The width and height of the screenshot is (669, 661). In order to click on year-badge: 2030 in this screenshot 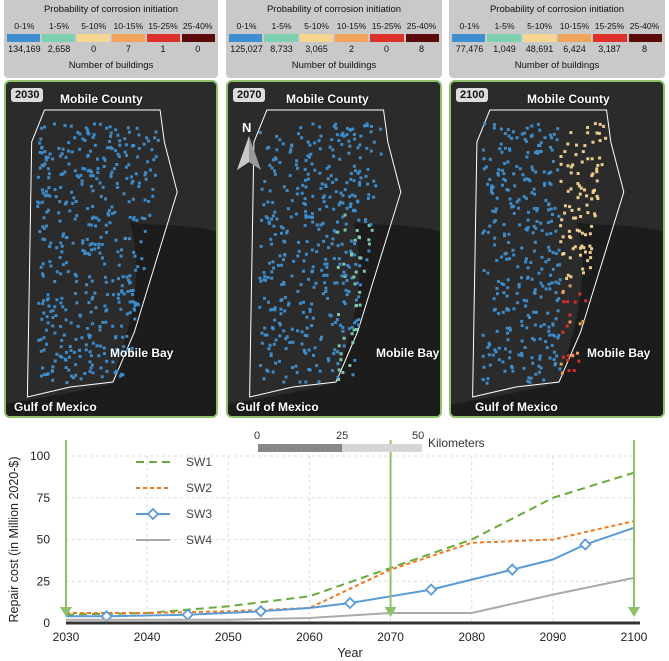, I will do `click(27, 95)`.